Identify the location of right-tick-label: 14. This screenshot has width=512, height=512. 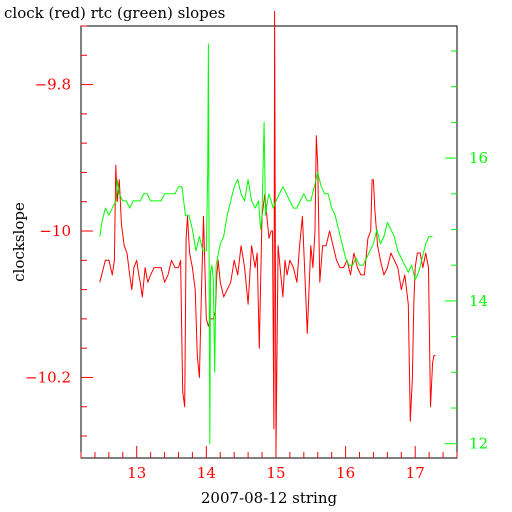
(478, 301).